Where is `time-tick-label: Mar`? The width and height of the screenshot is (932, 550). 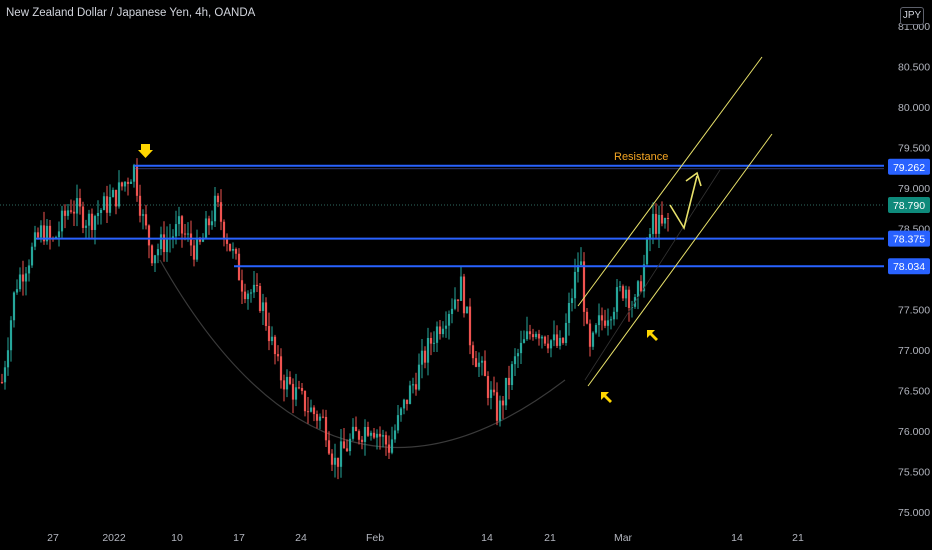
time-tick-label: Mar is located at coordinates (623, 538).